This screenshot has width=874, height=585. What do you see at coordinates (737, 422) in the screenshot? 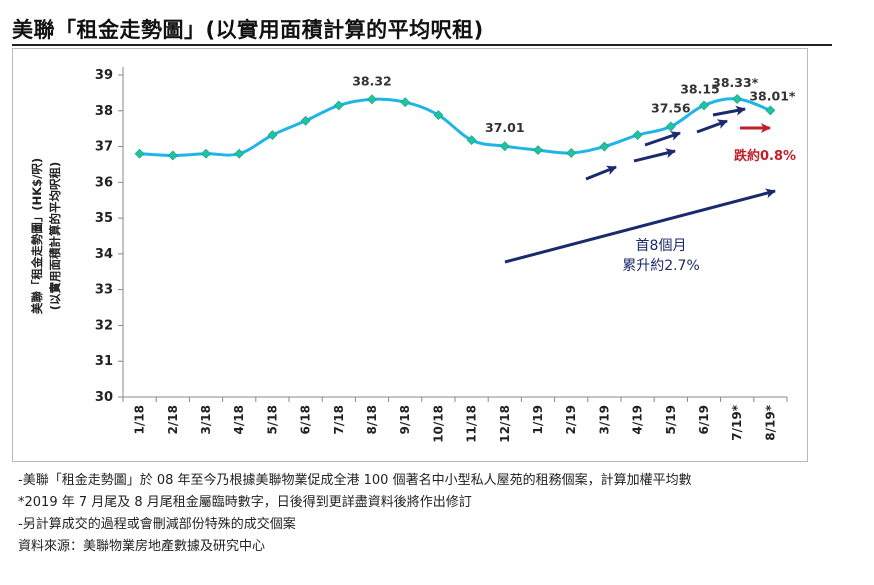
I see `x-tick-label: 7/19*` at bounding box center [737, 422].